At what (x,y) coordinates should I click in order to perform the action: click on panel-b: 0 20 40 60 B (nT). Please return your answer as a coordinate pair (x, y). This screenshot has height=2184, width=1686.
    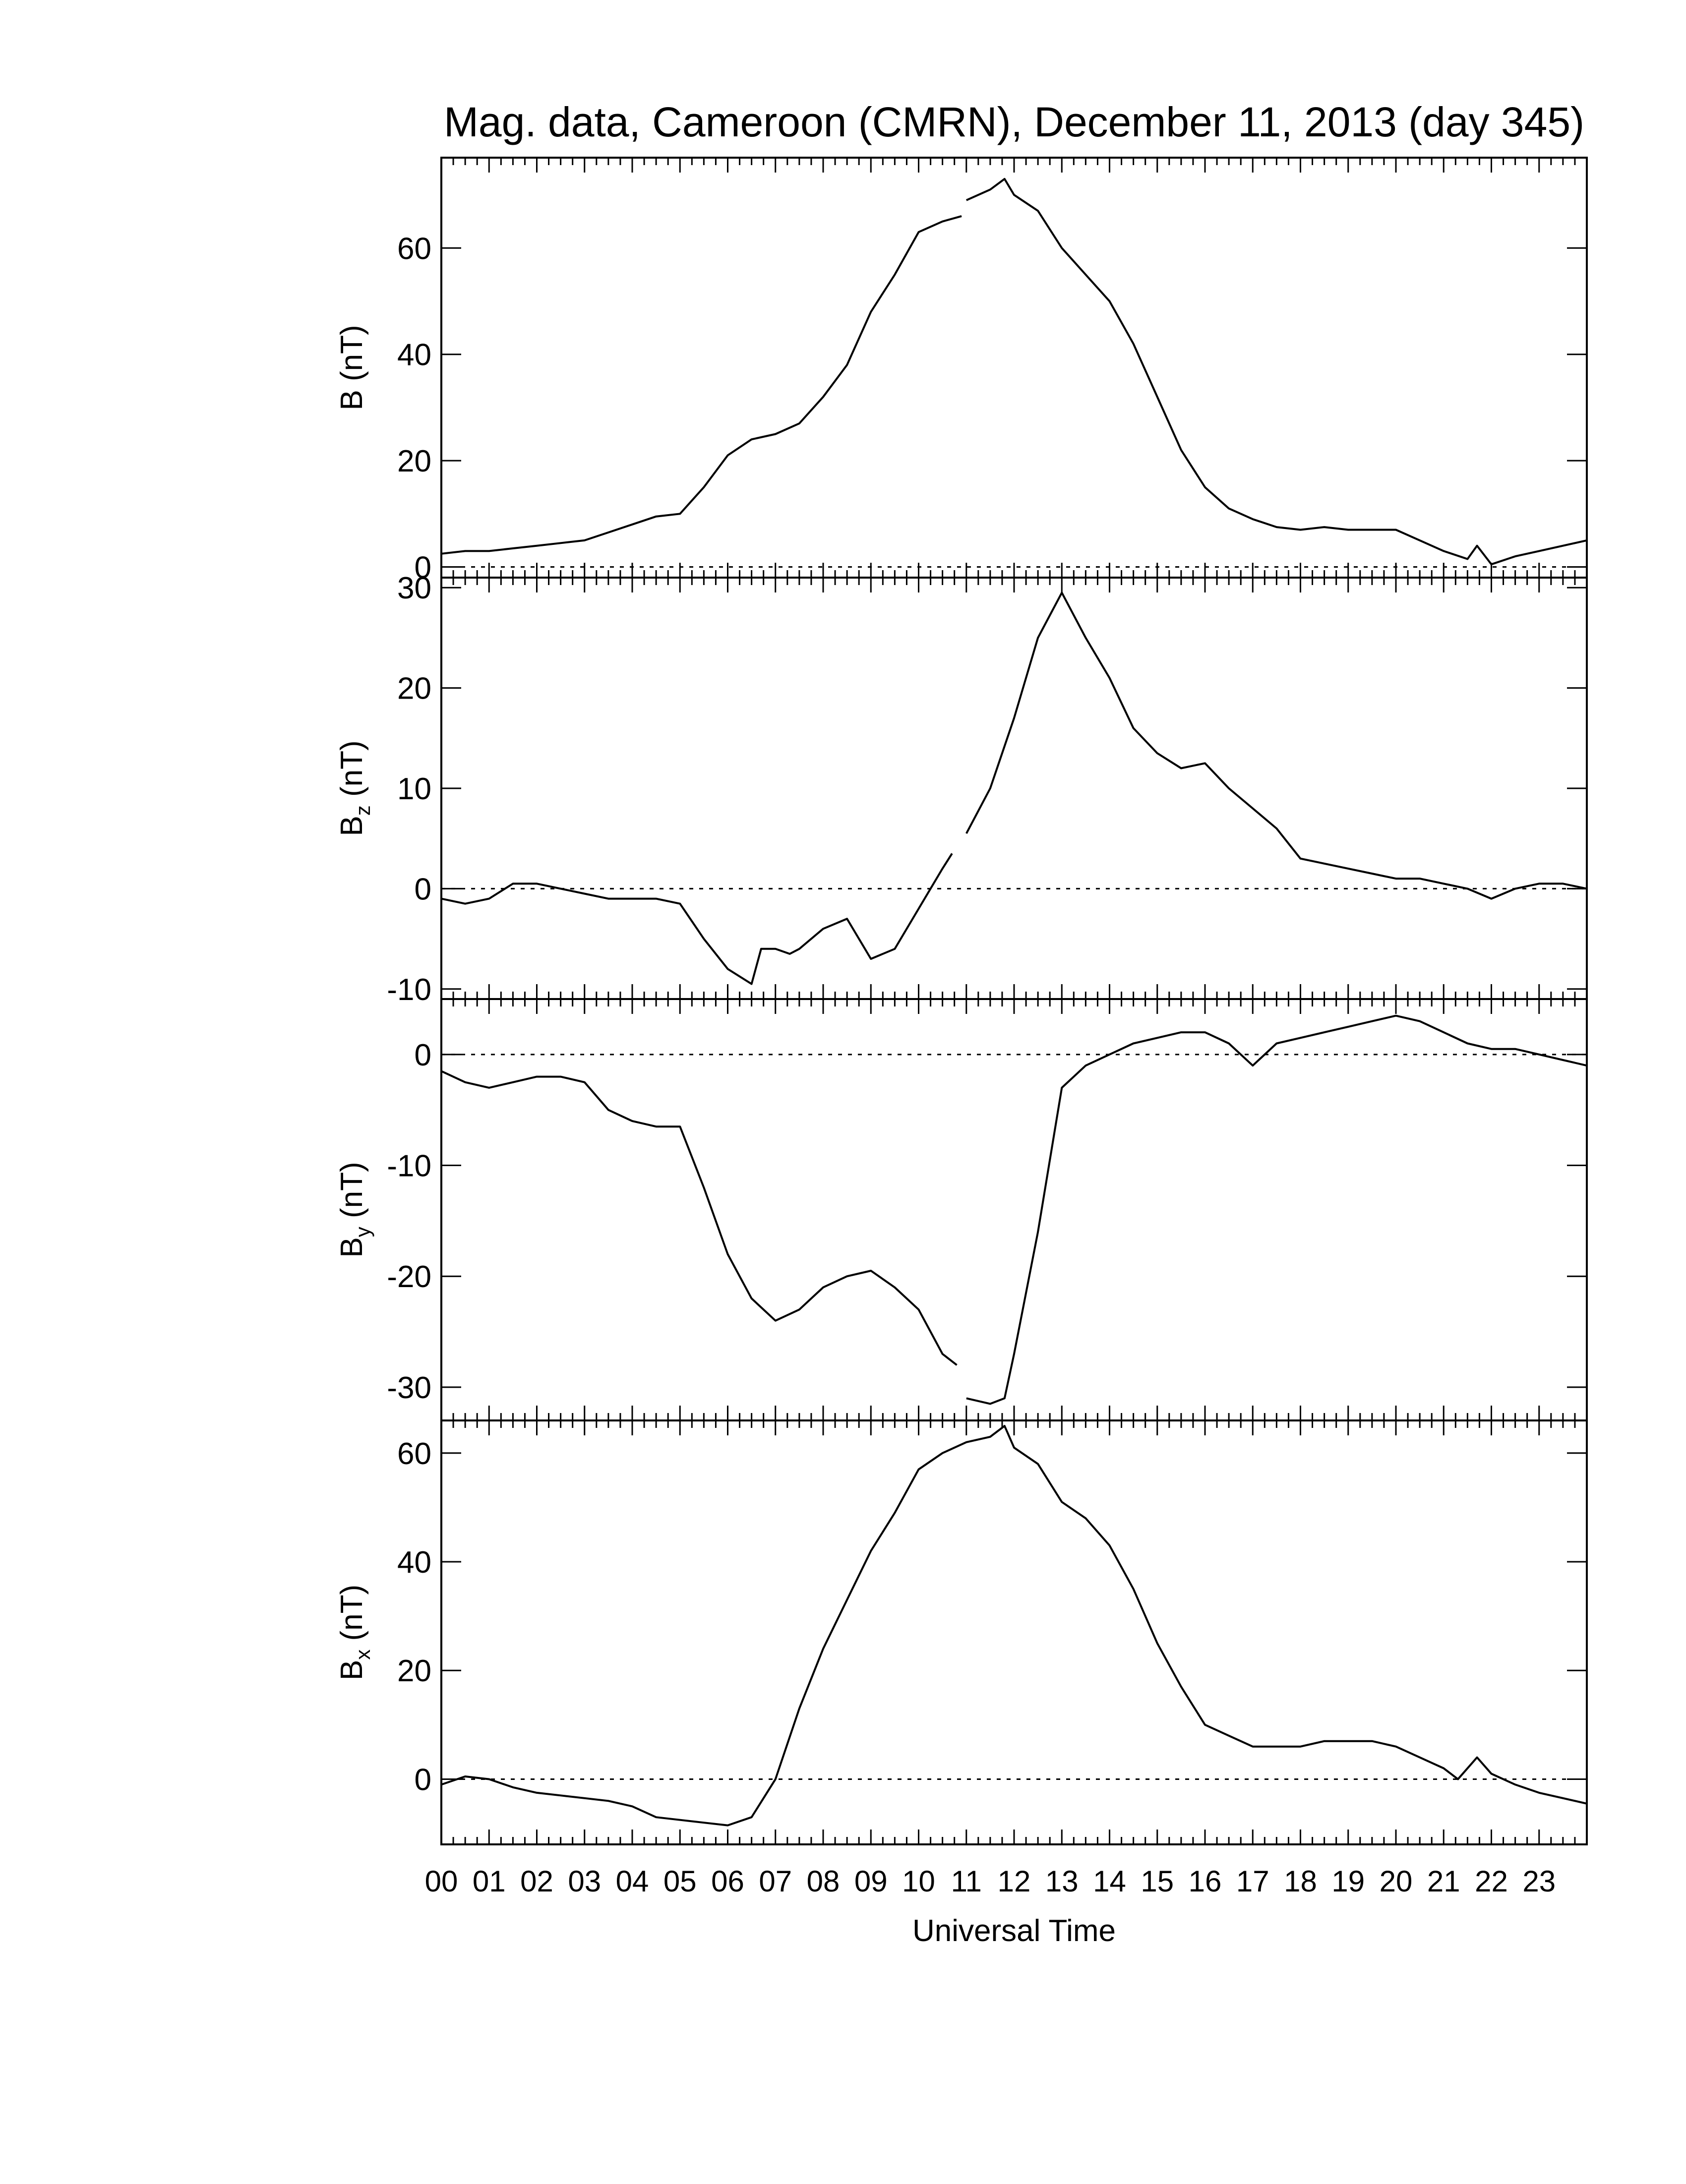
    Looking at the image, I should click on (962, 371).